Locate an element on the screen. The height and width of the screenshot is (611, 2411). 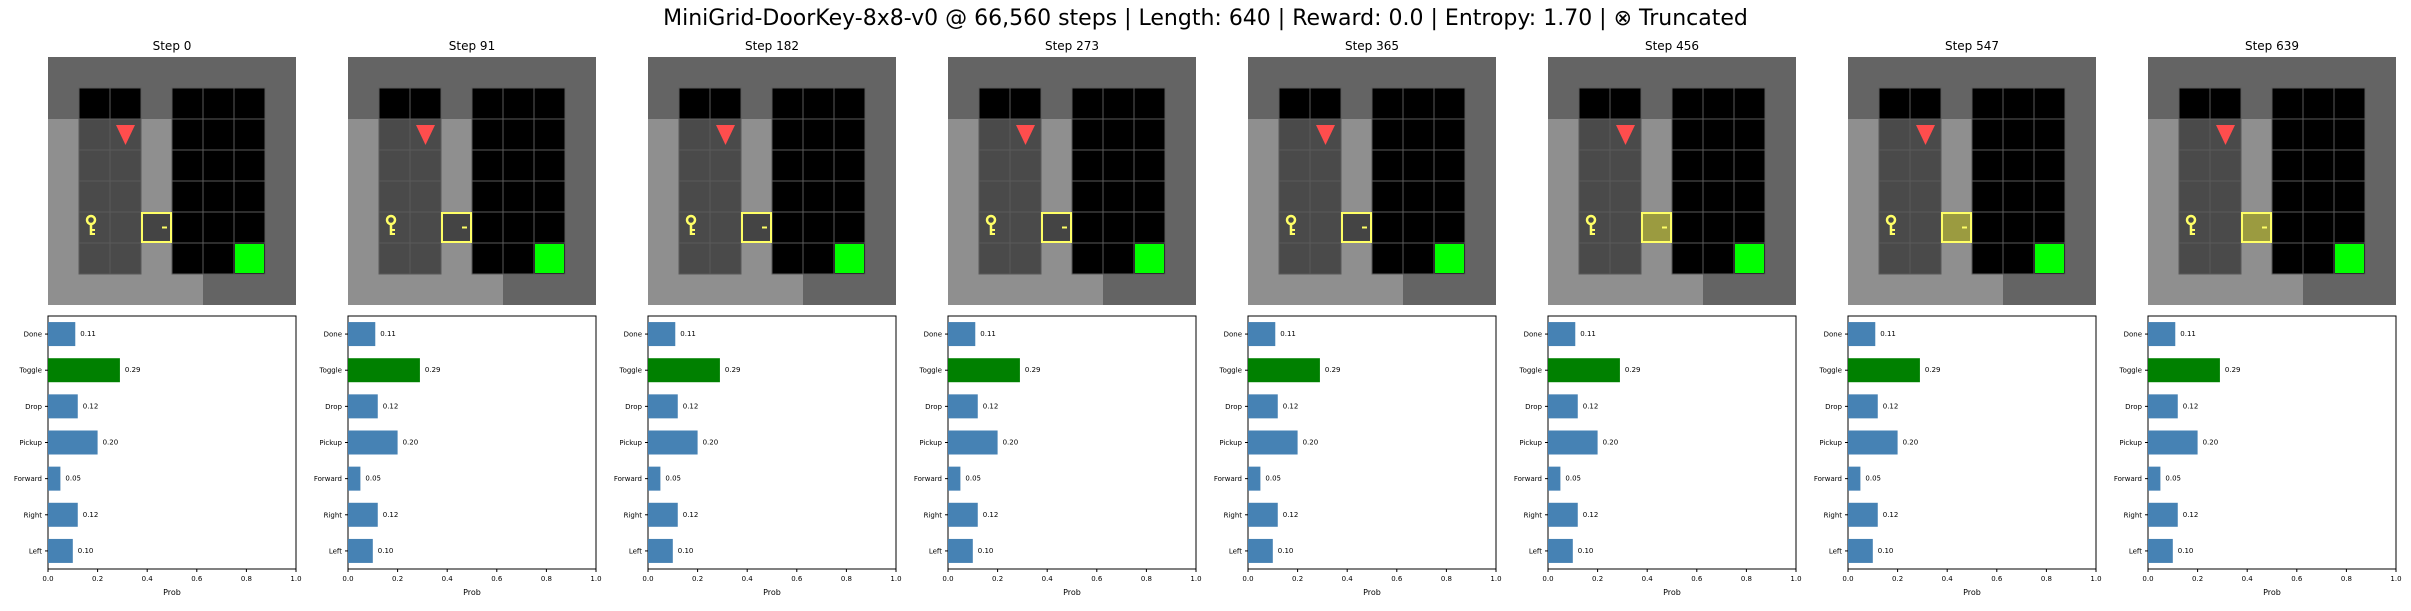
x-tick-label: 1.0 is located at coordinates (595, 579).